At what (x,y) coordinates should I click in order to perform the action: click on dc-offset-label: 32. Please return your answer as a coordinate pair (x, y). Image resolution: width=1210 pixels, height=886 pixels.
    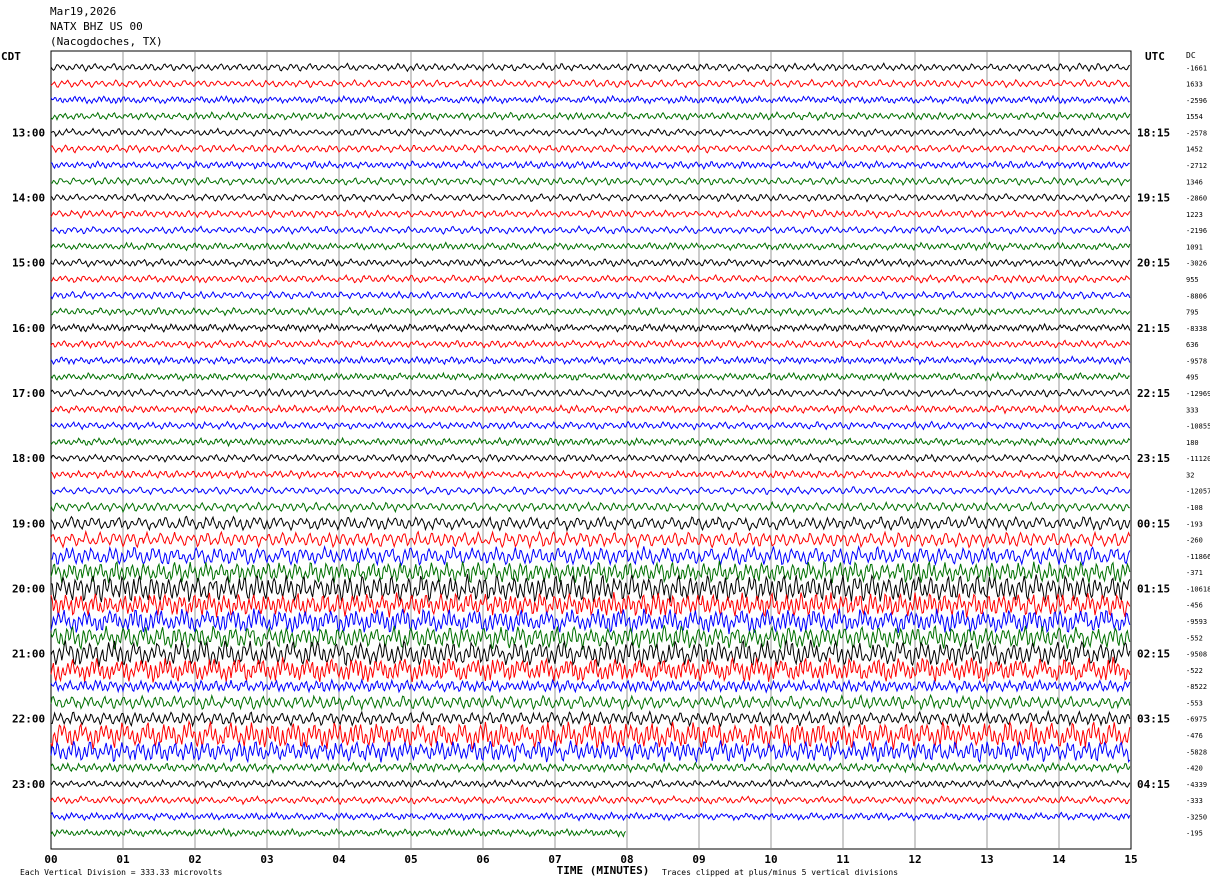
    Looking at the image, I should click on (1190, 475).